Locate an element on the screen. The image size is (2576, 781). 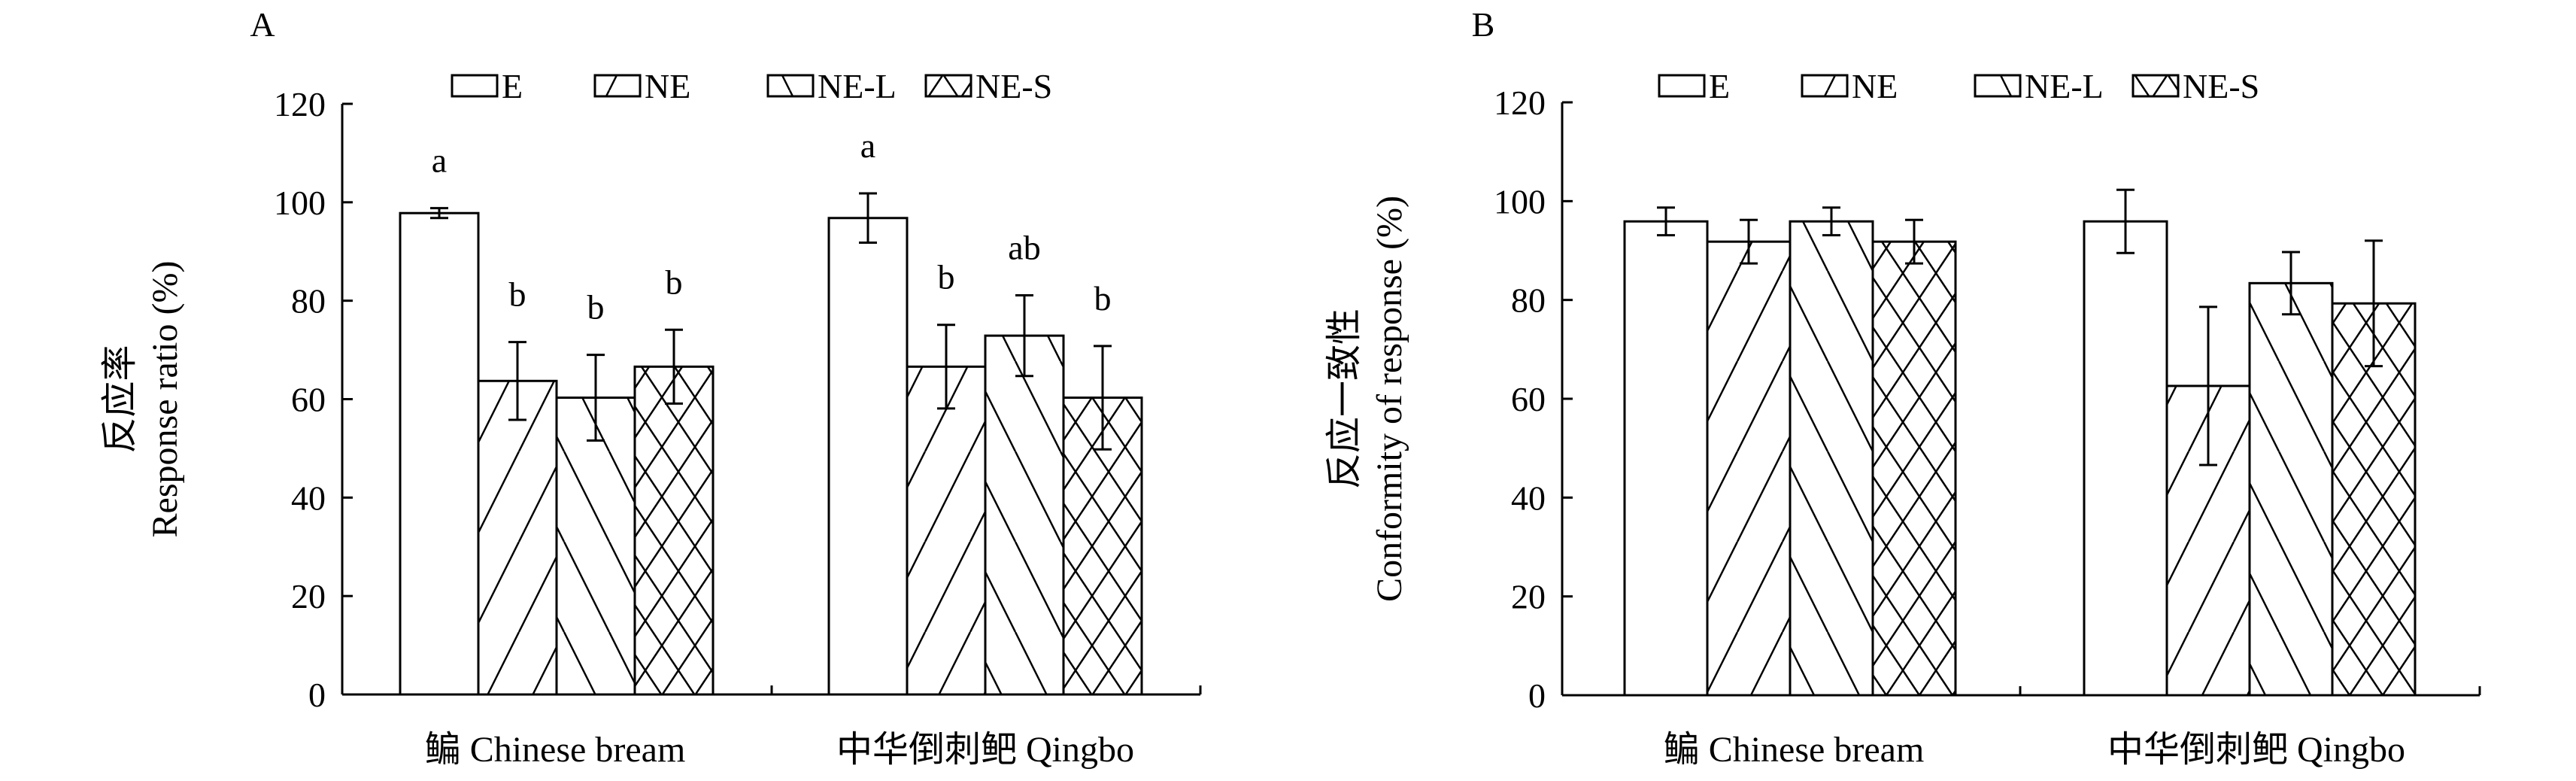
significance-letter-NE-0: b is located at coordinates (517, 294).